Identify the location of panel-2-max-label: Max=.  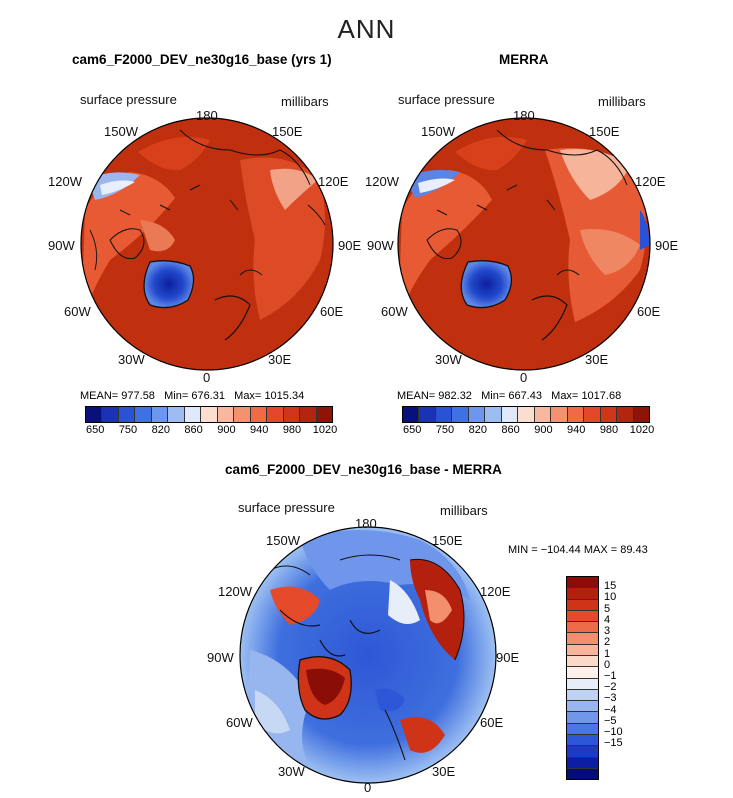
(565, 396).